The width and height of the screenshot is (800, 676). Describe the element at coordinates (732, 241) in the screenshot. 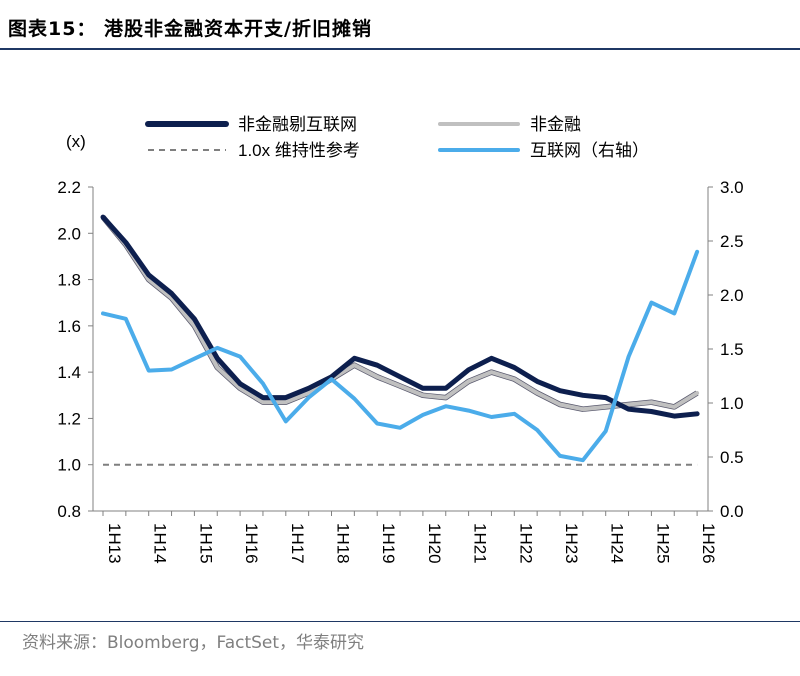

I see `right-tick-label: 2.5` at that location.